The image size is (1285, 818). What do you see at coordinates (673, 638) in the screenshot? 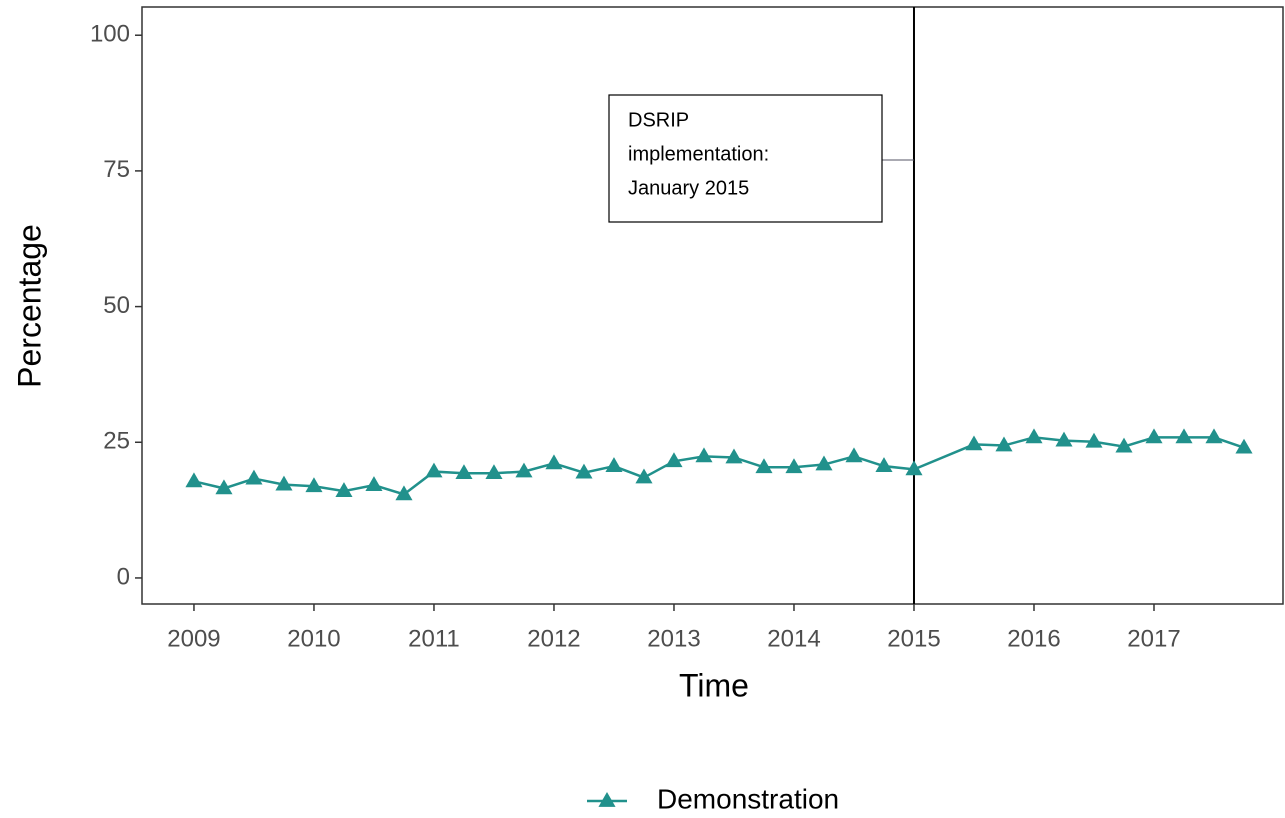
I see `x-tick-label: 2013` at bounding box center [673, 638].